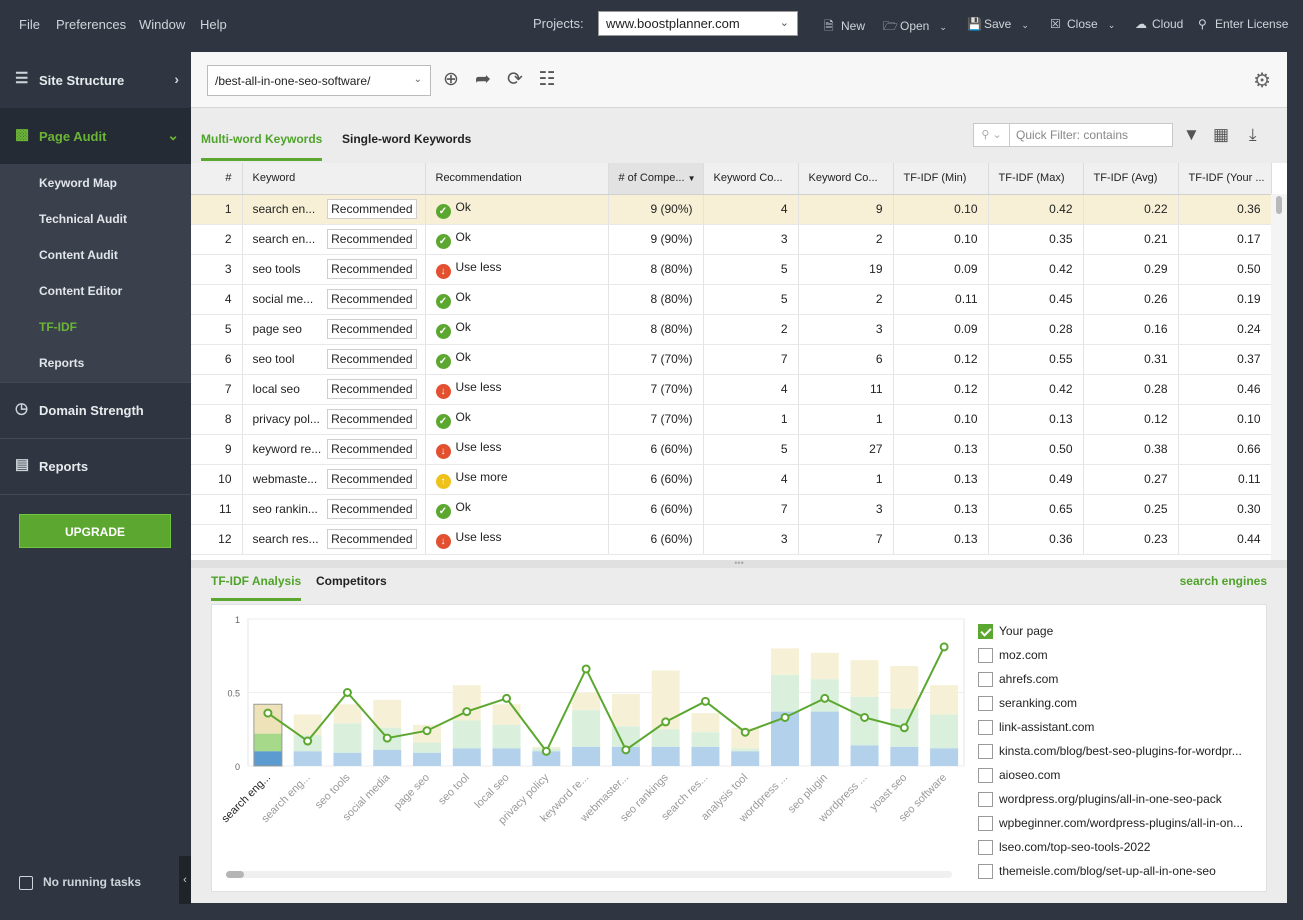  I want to click on sidebar-item-reports: ▤ Reports, so click(95, 466).